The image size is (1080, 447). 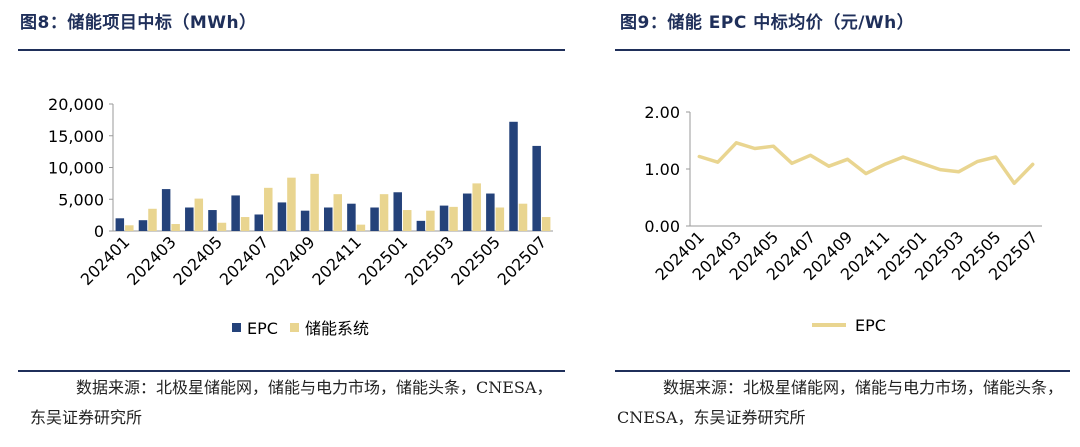 What do you see at coordinates (383, 260) in the screenshot?
I see `x-tick-label: 202501` at bounding box center [383, 260].